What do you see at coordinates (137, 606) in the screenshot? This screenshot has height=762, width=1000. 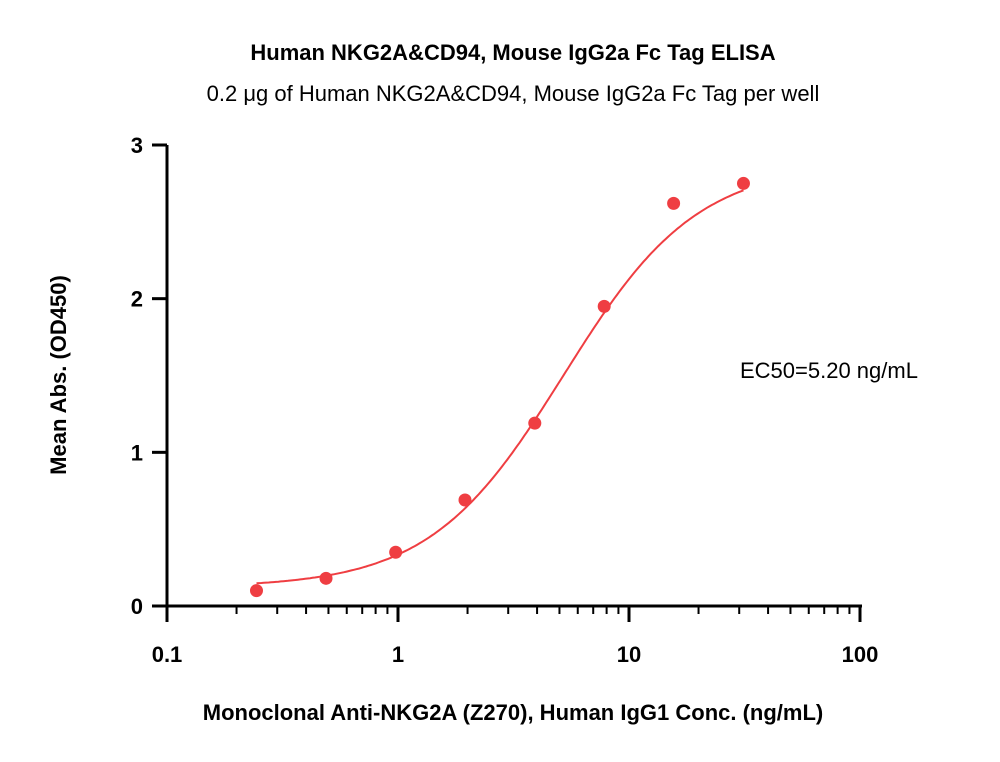 I see `y-tick-label: 0` at bounding box center [137, 606].